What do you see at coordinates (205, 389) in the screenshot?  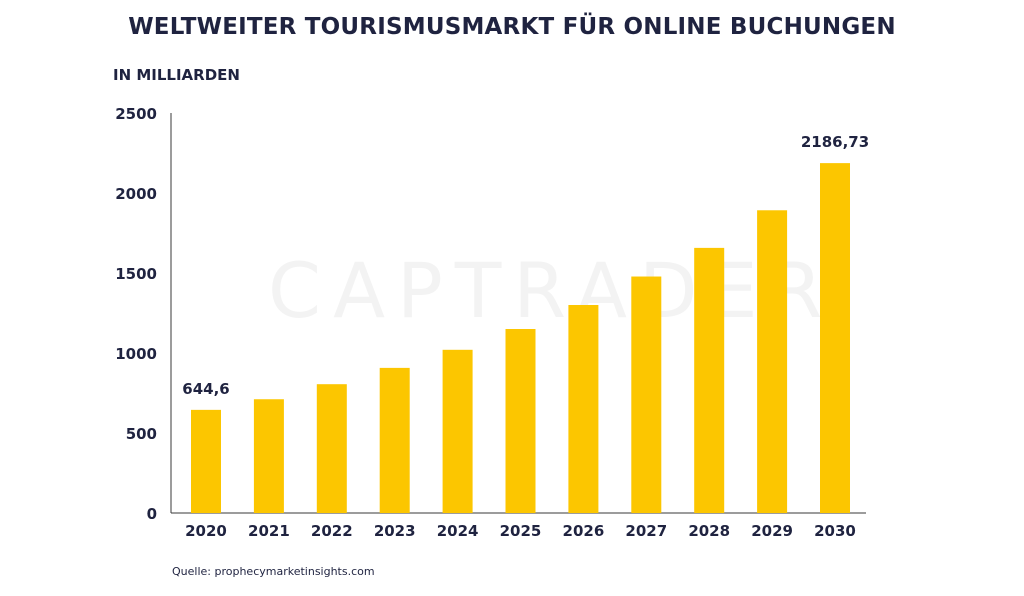 I see `data-label: 644,6` at bounding box center [205, 389].